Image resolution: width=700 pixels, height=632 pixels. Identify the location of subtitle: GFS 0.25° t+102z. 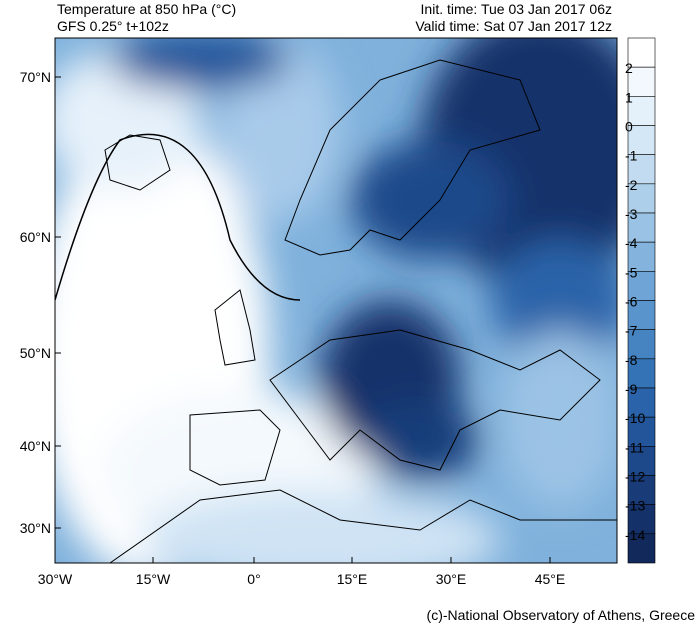
(113, 26).